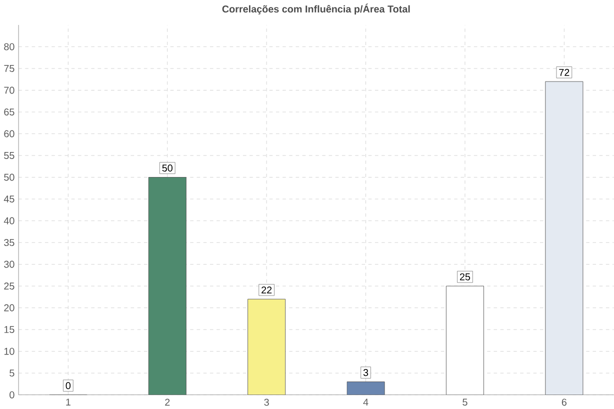  I want to click on y-tick-label: 25, so click(9, 286).